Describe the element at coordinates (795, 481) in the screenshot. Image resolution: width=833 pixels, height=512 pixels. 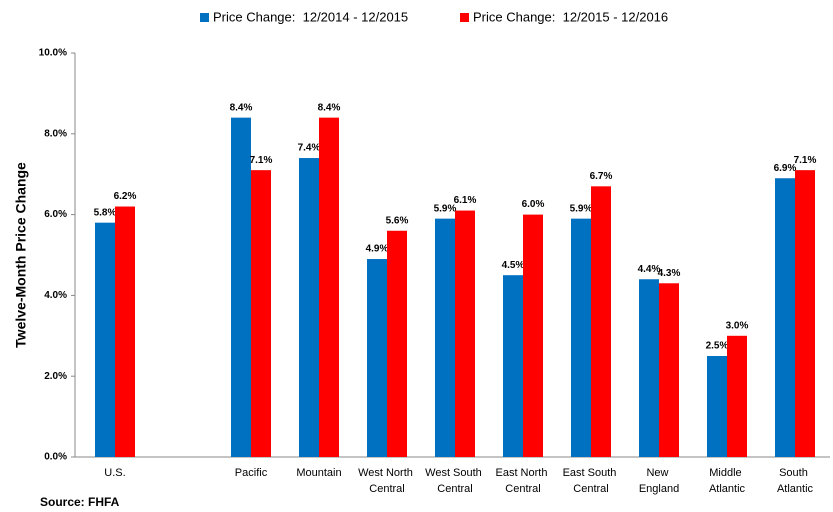
I see `x-tick-label: South Atlantic` at that location.